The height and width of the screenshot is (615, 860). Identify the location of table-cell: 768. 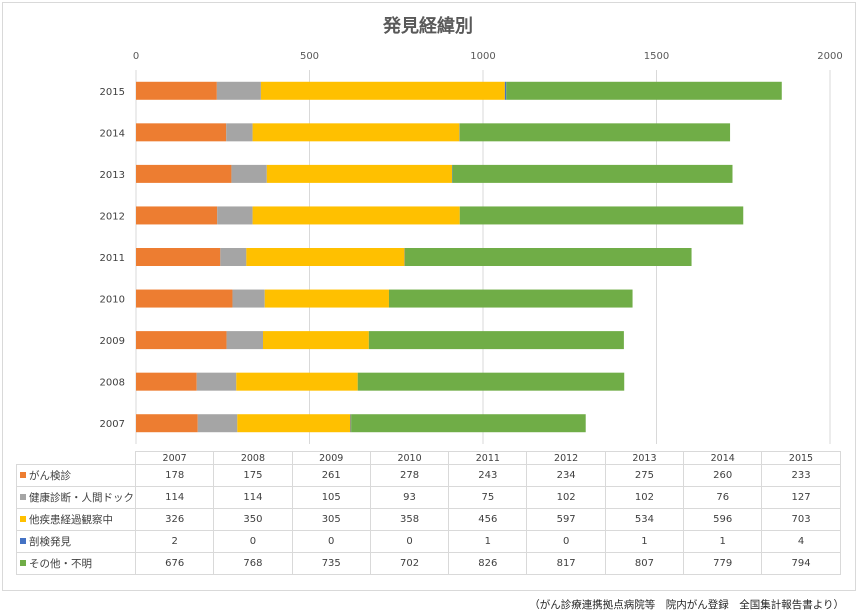
(253, 563).